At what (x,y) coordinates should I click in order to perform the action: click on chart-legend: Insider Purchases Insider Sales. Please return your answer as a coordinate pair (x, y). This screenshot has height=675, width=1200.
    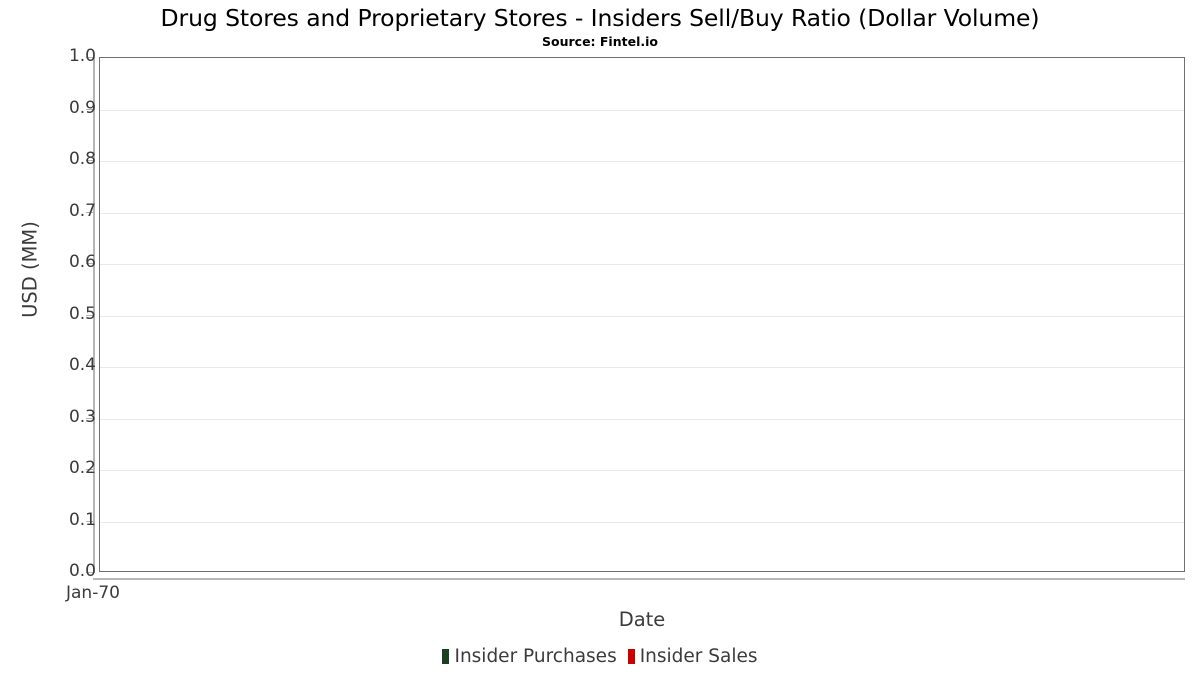
    Looking at the image, I should click on (600, 656).